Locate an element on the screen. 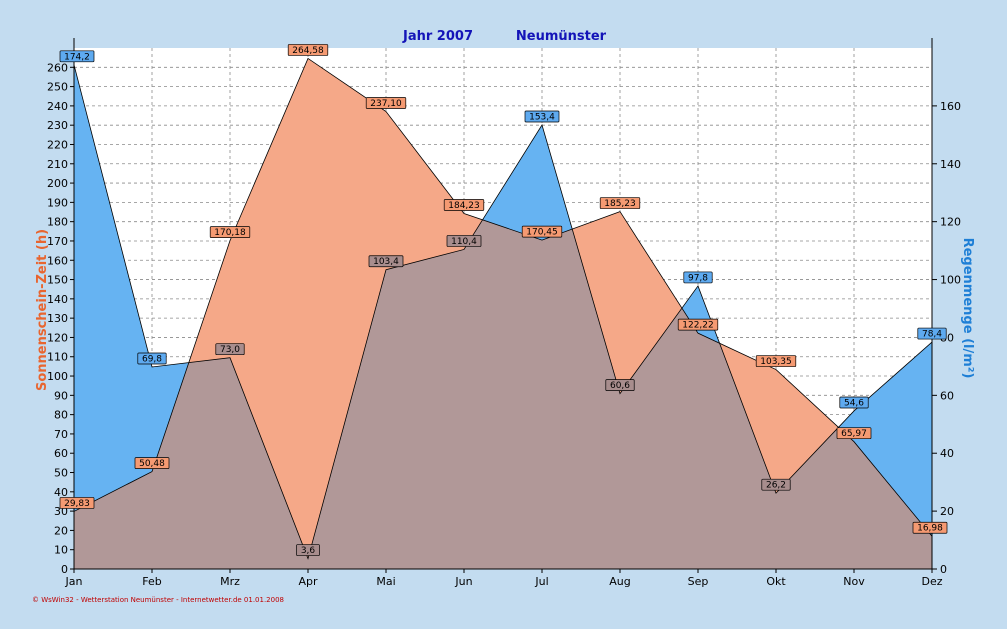 This screenshot has height=629, width=1007. rain-data-label: 97,8 is located at coordinates (698, 277).